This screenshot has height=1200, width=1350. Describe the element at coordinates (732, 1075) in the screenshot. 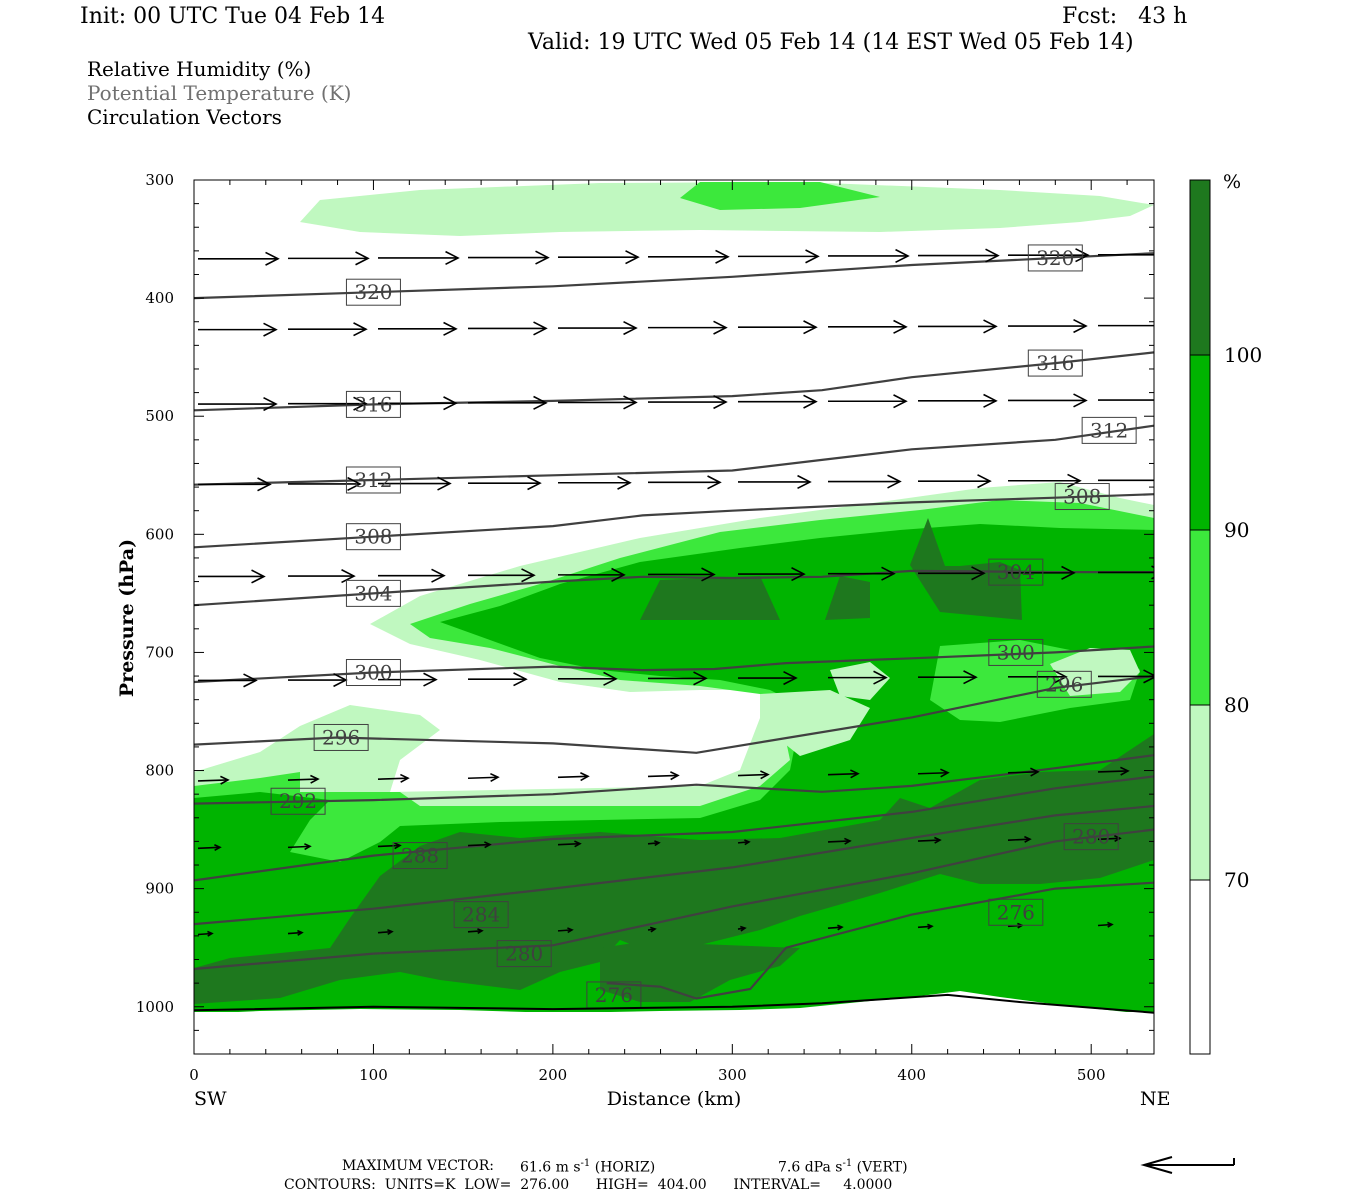

I see `x-tick-label: 300` at that location.